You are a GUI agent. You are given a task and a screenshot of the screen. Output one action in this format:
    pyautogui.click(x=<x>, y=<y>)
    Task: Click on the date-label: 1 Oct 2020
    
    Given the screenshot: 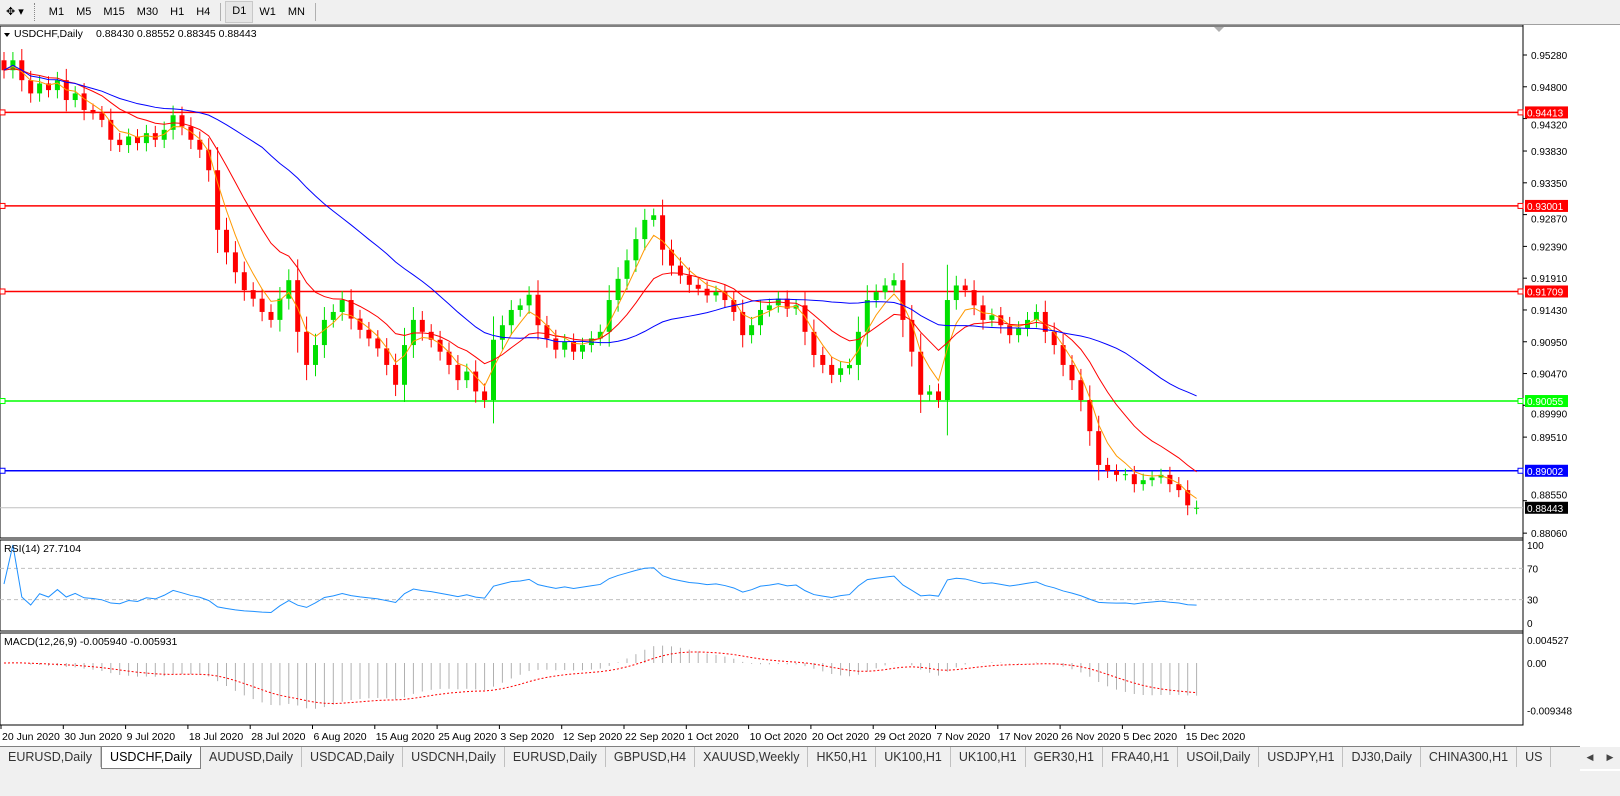 What is the action you would take?
    pyautogui.click(x=713, y=737)
    